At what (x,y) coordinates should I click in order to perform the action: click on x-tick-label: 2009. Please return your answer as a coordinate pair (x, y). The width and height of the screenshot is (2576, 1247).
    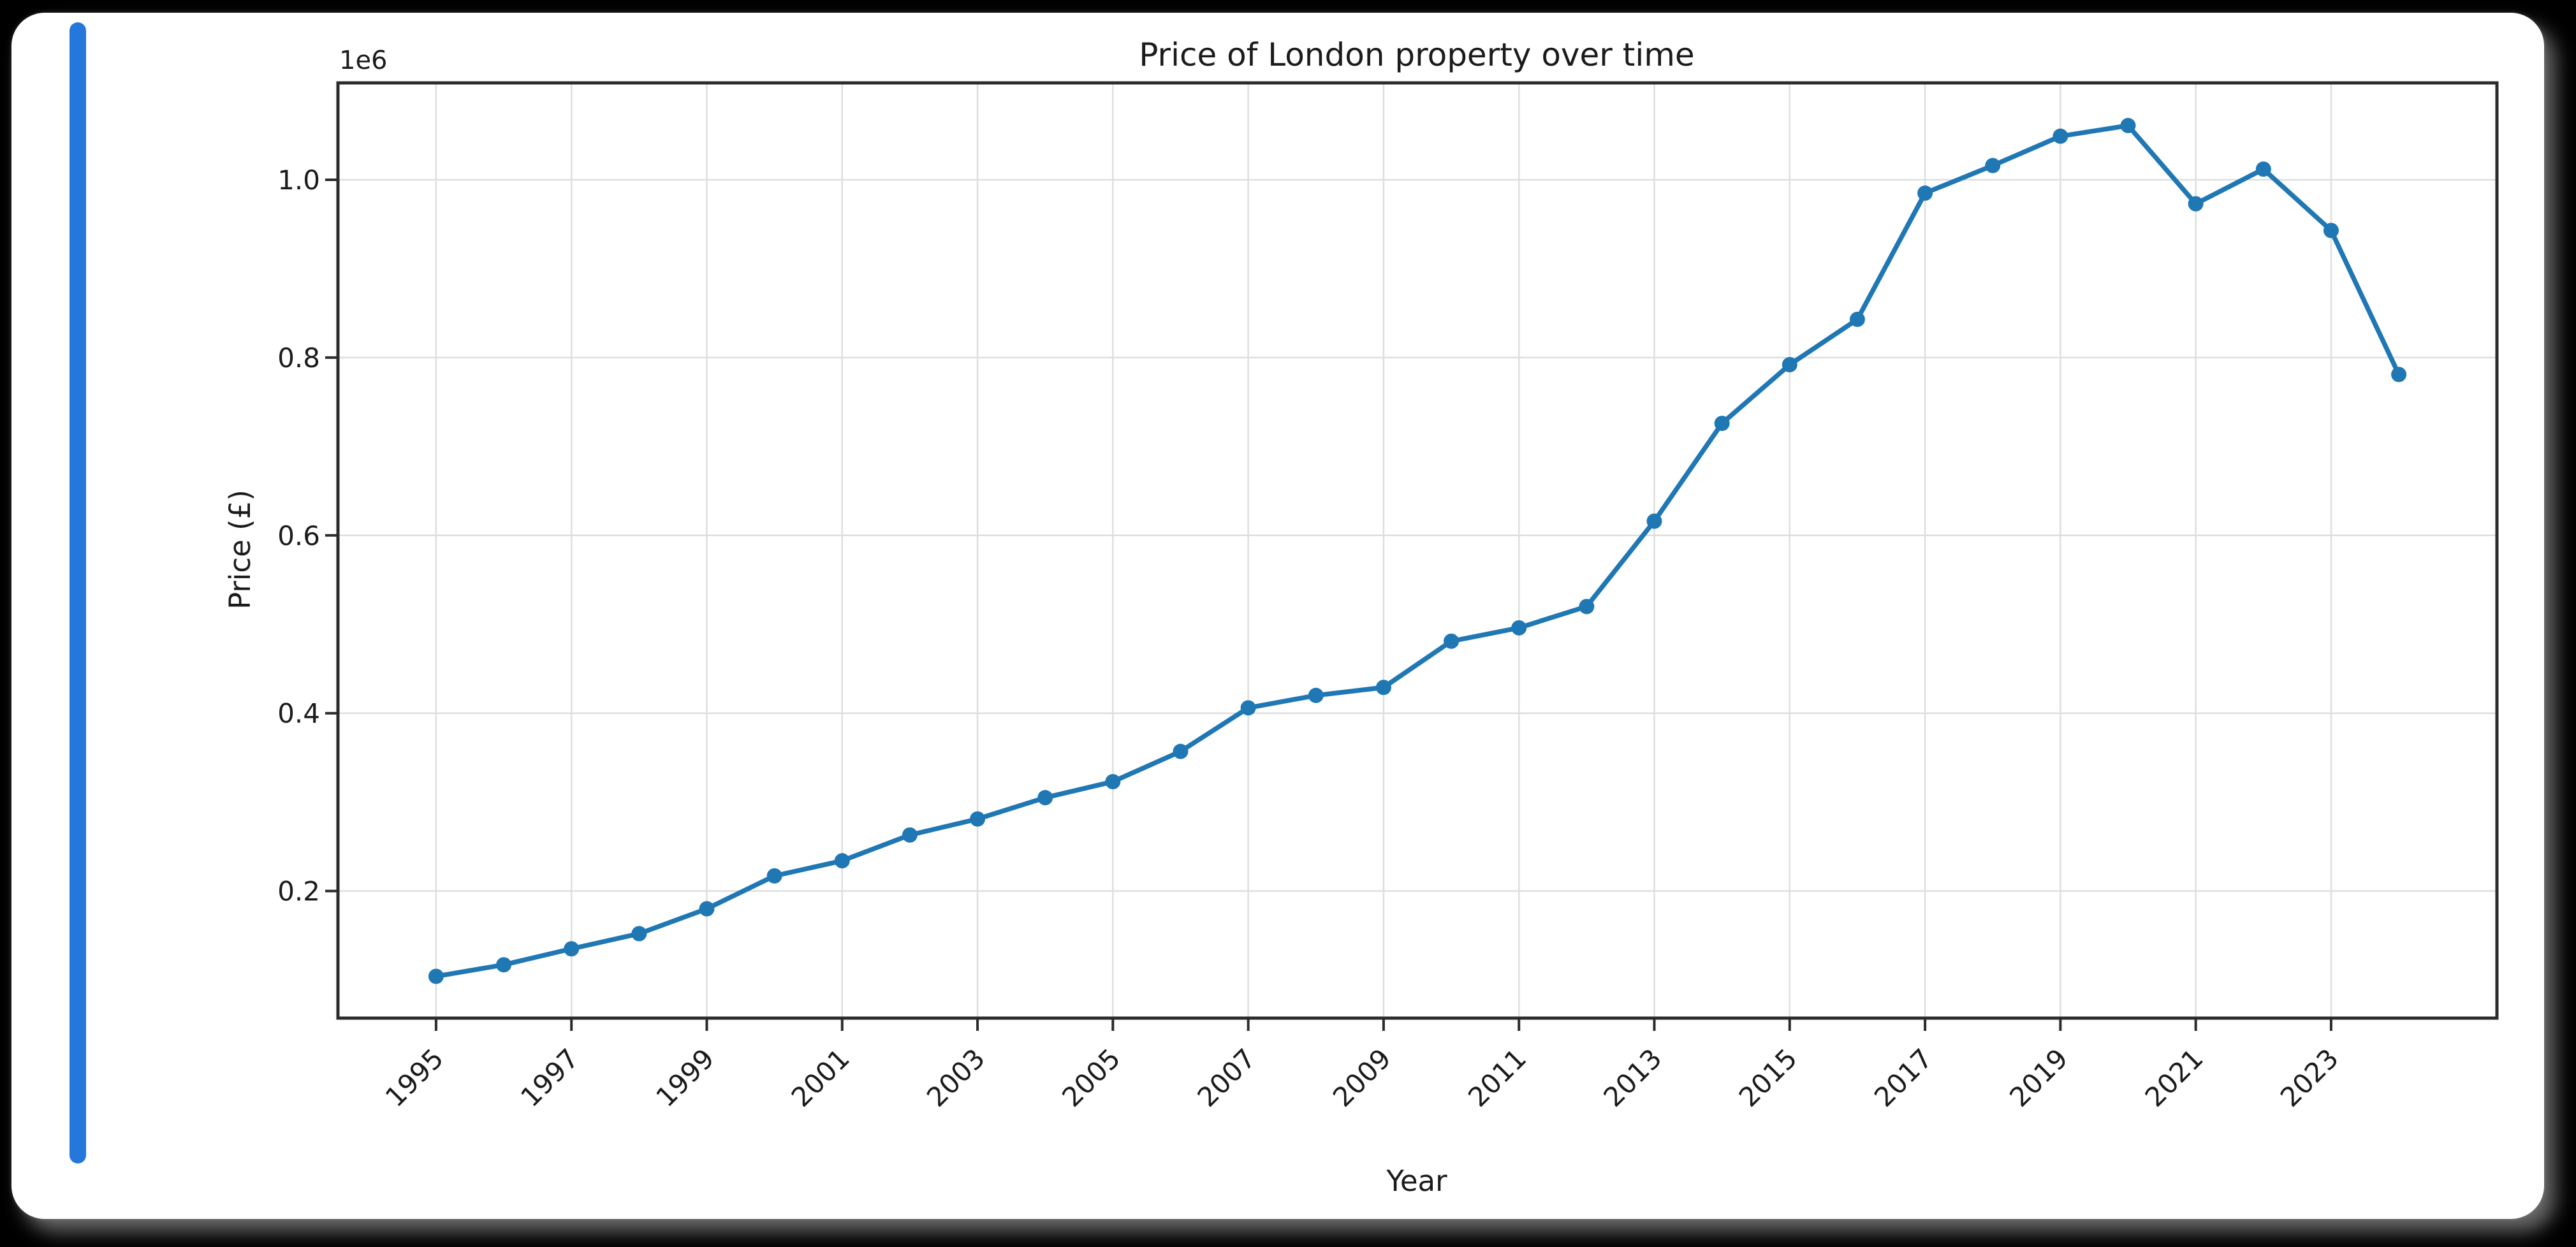
    Looking at the image, I should click on (1362, 1077).